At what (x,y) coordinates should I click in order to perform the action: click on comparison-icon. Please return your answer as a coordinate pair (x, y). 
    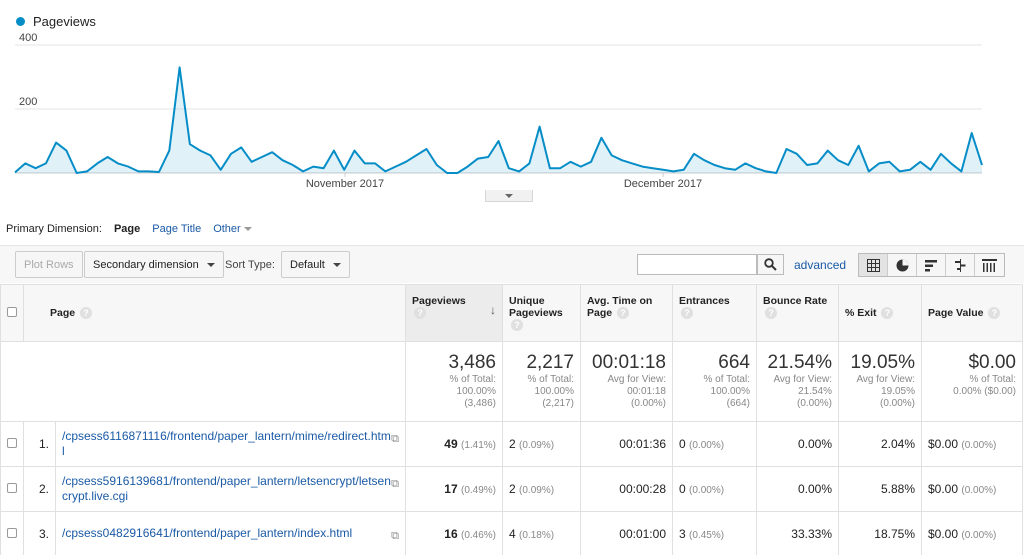
    Looking at the image, I should click on (959, 265).